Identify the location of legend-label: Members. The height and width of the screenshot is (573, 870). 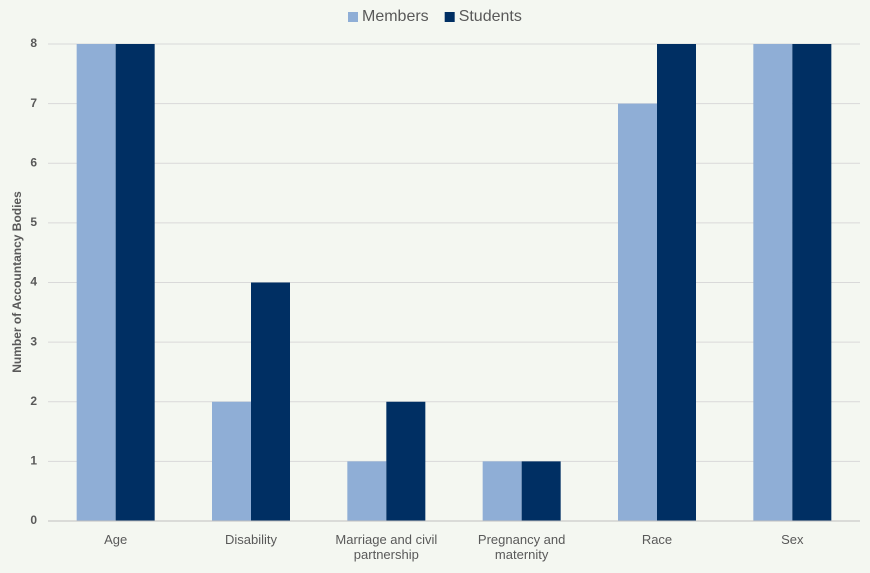
(395, 16).